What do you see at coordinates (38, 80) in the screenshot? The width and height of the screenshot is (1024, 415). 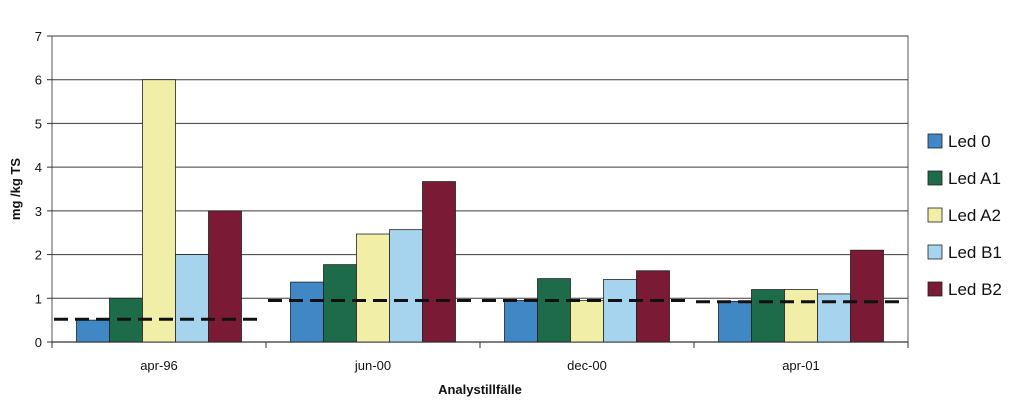 I see `y-tick-label: 6` at bounding box center [38, 80].